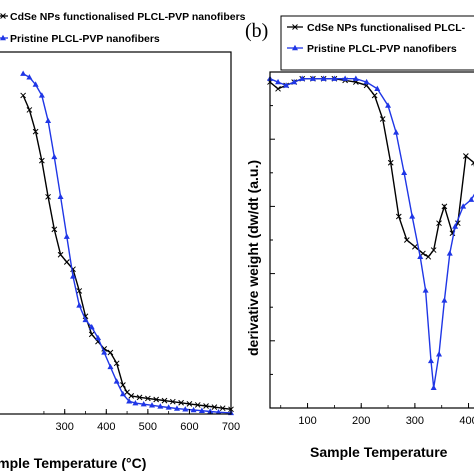 Image resolution: width=474 pixels, height=474 pixels. What do you see at coordinates (379, 452) in the screenshot?
I see `panel-b-x-axis-title: Sample Temperature` at bounding box center [379, 452].